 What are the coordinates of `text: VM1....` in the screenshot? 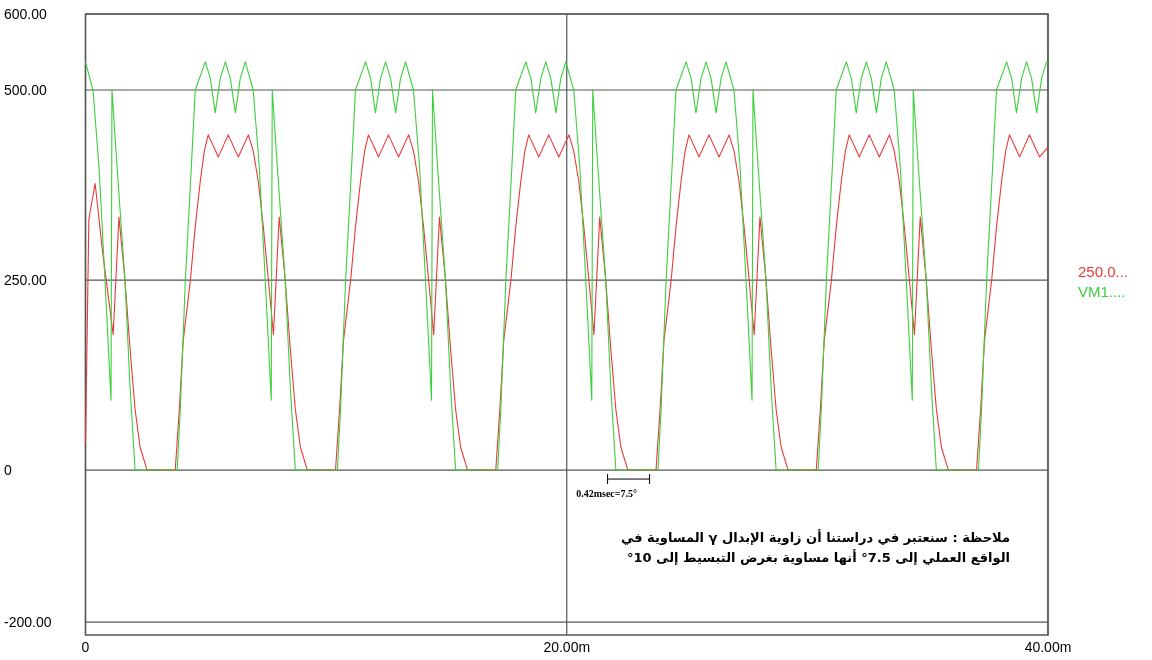 It's located at (1102, 291).